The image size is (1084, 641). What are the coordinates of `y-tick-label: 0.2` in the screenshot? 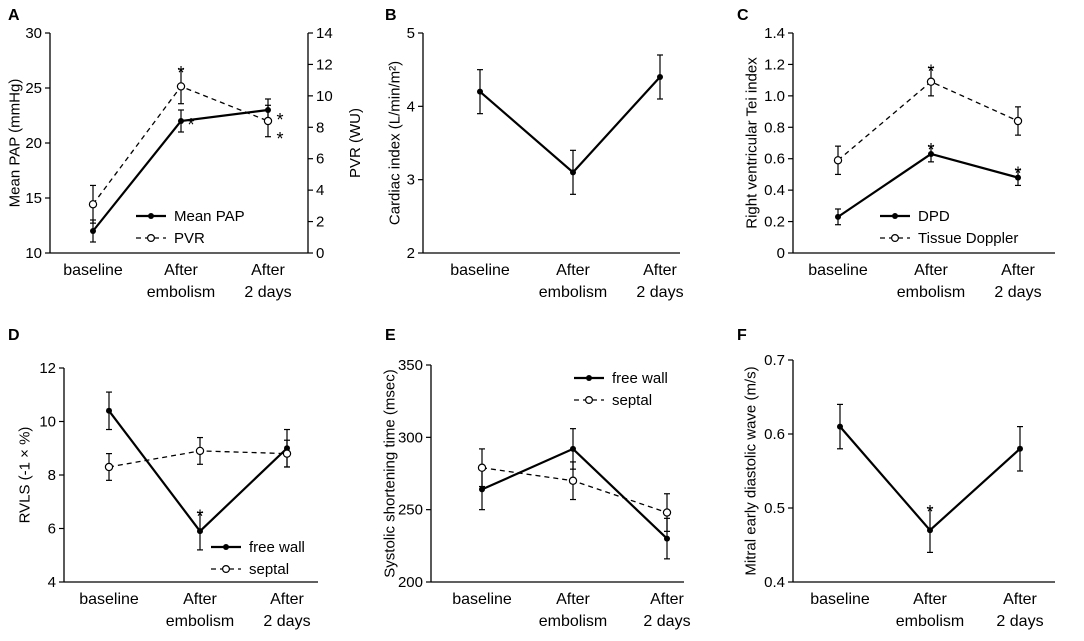 It's located at (774, 222).